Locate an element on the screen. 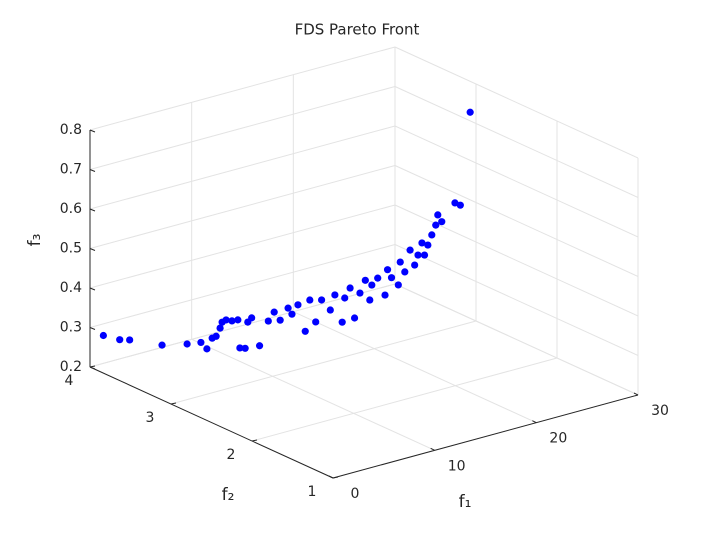  y-tick-label: 2 is located at coordinates (231, 455).